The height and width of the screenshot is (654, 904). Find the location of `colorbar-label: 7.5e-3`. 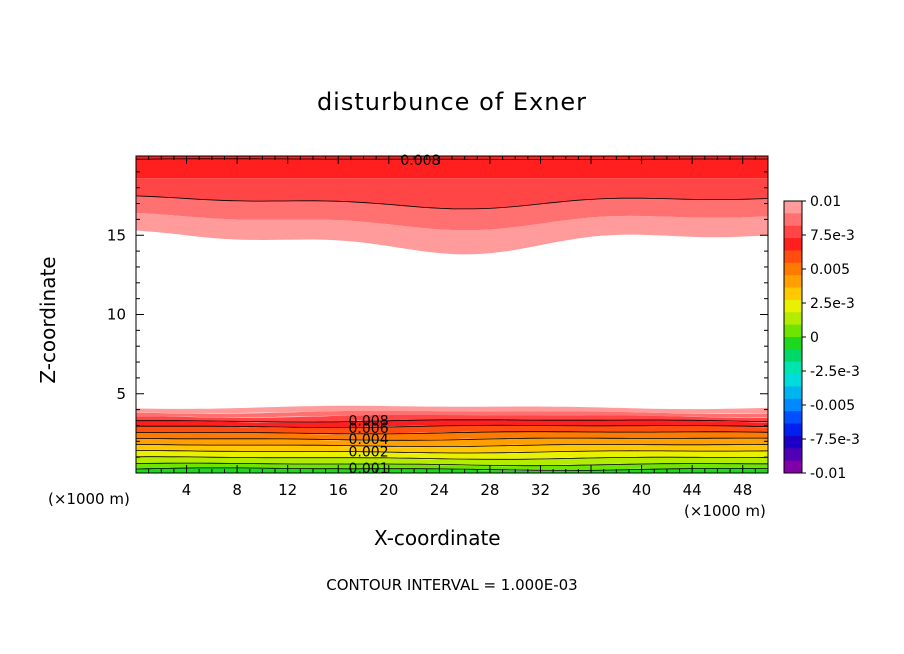

colorbar-label: 7.5e-3 is located at coordinates (832, 236).